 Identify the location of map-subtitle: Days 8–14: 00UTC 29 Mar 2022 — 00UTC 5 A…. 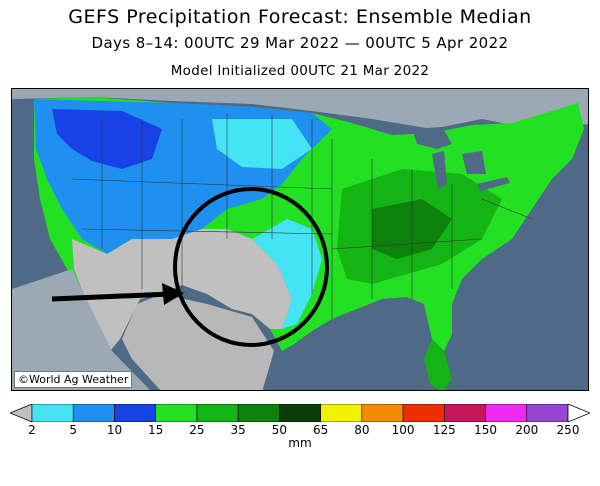
(300, 43).